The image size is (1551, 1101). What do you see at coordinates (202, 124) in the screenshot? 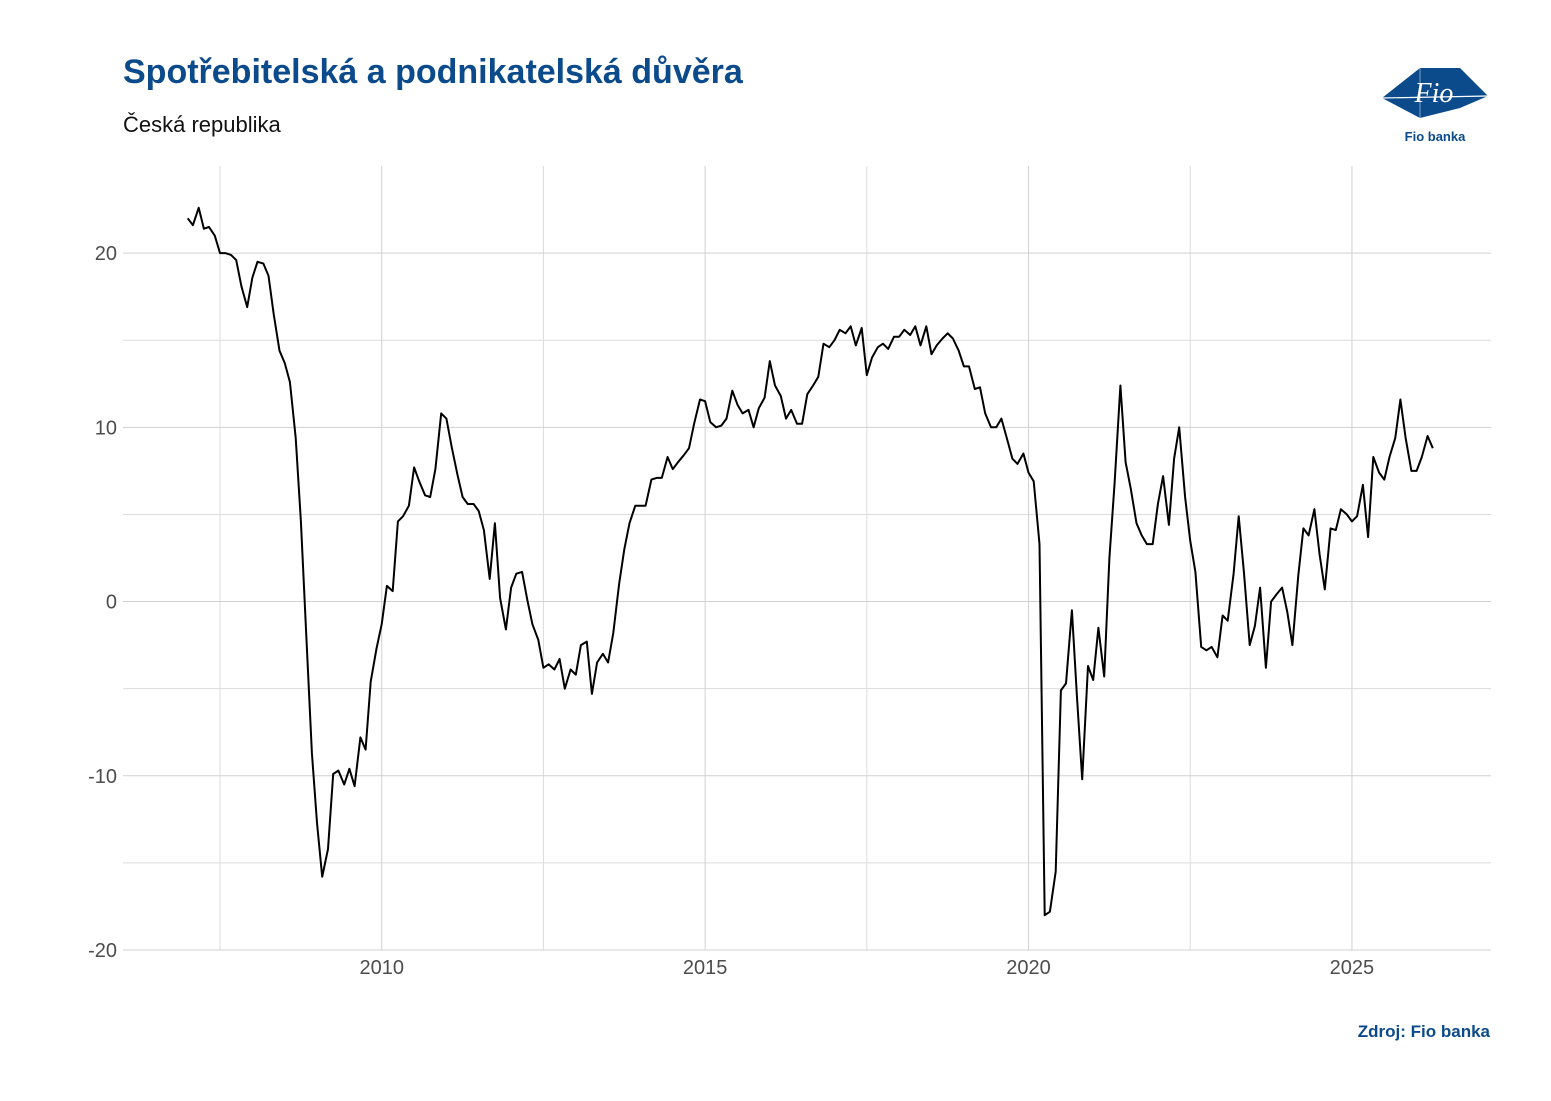
I see `chart-subtitle: Česká republika` at bounding box center [202, 124].